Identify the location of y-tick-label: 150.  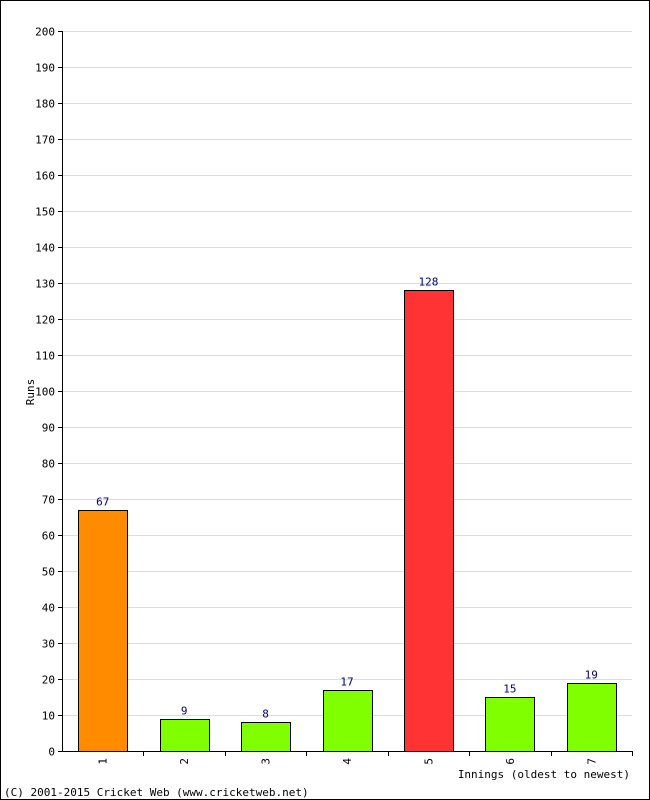
(45, 212).